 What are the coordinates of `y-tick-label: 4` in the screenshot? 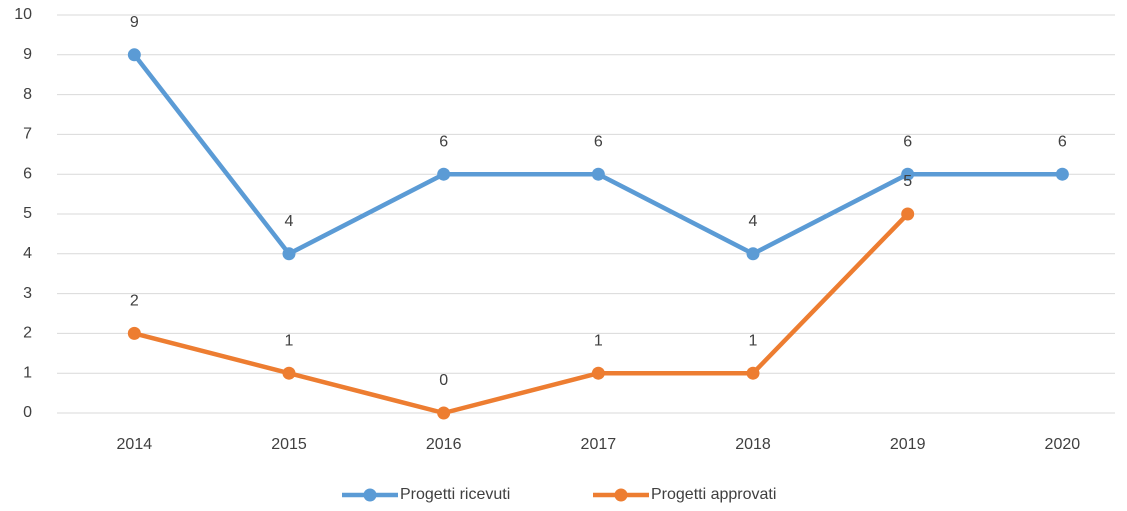 It's located at (27, 253).